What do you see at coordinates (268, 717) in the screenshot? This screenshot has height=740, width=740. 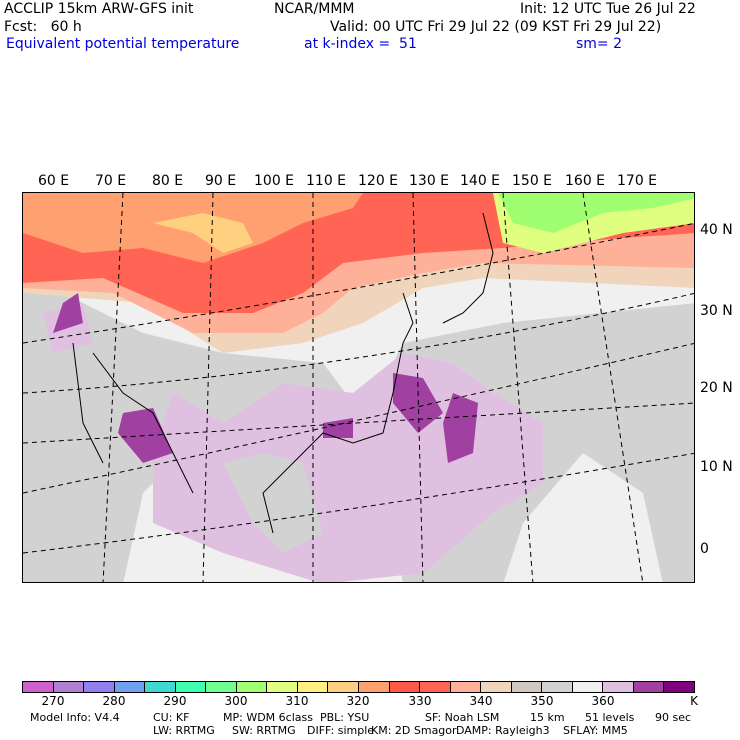 I see `footer-info: MP: WDM 6class` at bounding box center [268, 717].